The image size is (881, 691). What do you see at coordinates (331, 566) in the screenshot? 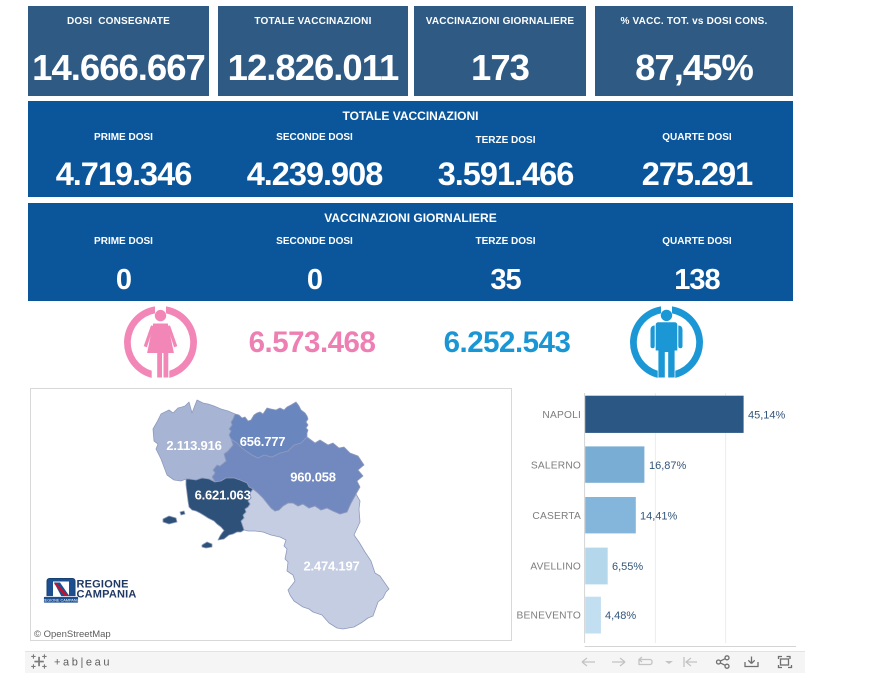
I see `svg-text: 2.474.197` at bounding box center [331, 566].